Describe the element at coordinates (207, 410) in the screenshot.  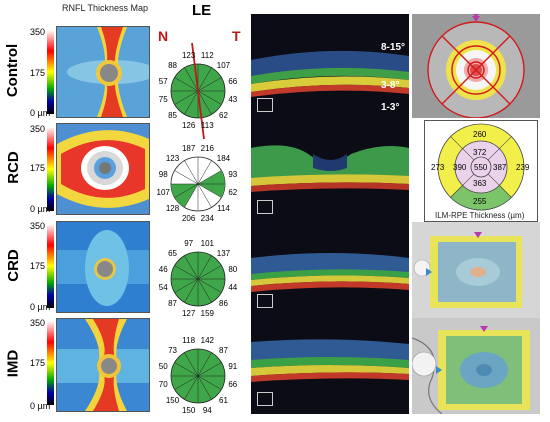
I see `clock-sector-value: 94` at that location.